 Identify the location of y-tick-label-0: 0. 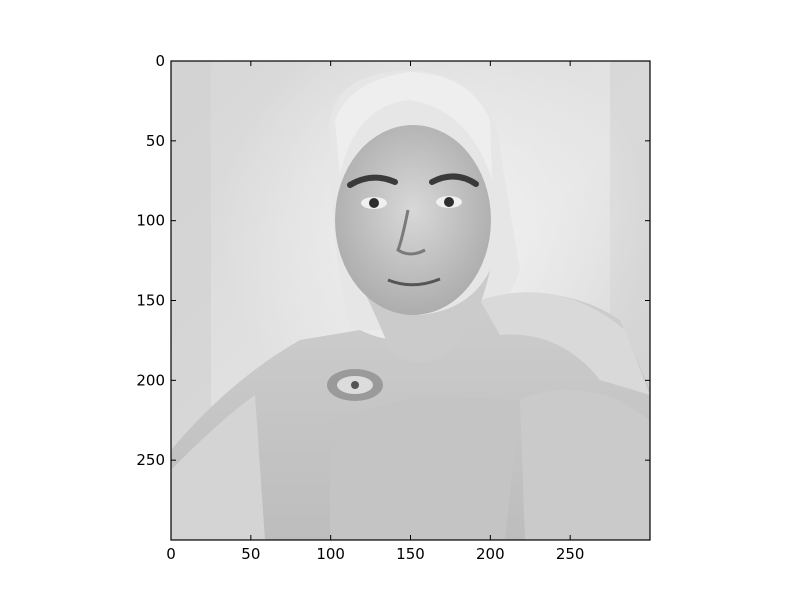
(160, 61).